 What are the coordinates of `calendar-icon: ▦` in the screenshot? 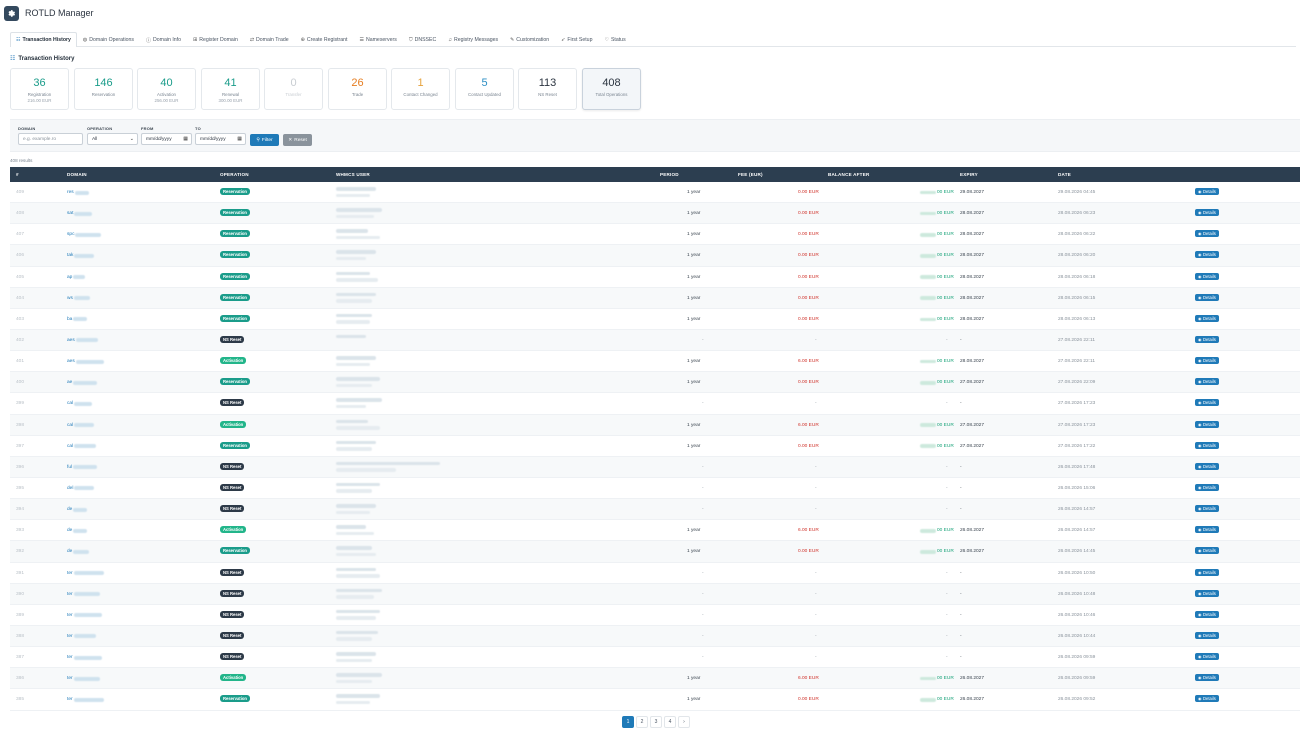 It's located at (239, 139).